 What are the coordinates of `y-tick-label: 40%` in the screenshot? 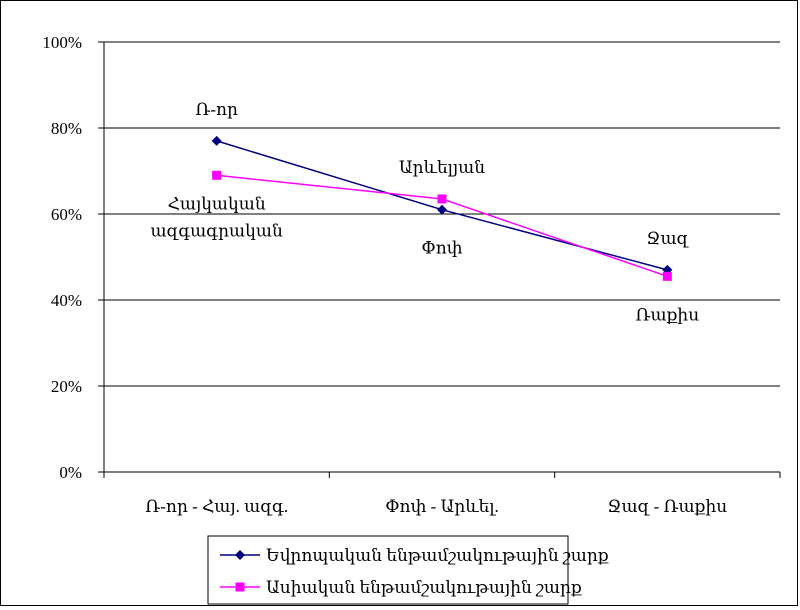 It's located at (66, 300).